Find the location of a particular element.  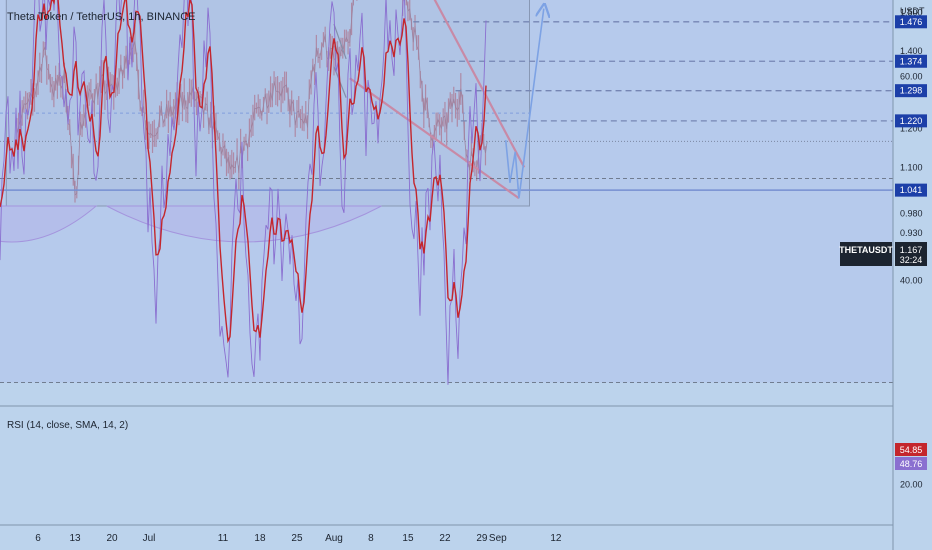

current-price-tag: 1.167 32:24 is located at coordinates (911, 254).